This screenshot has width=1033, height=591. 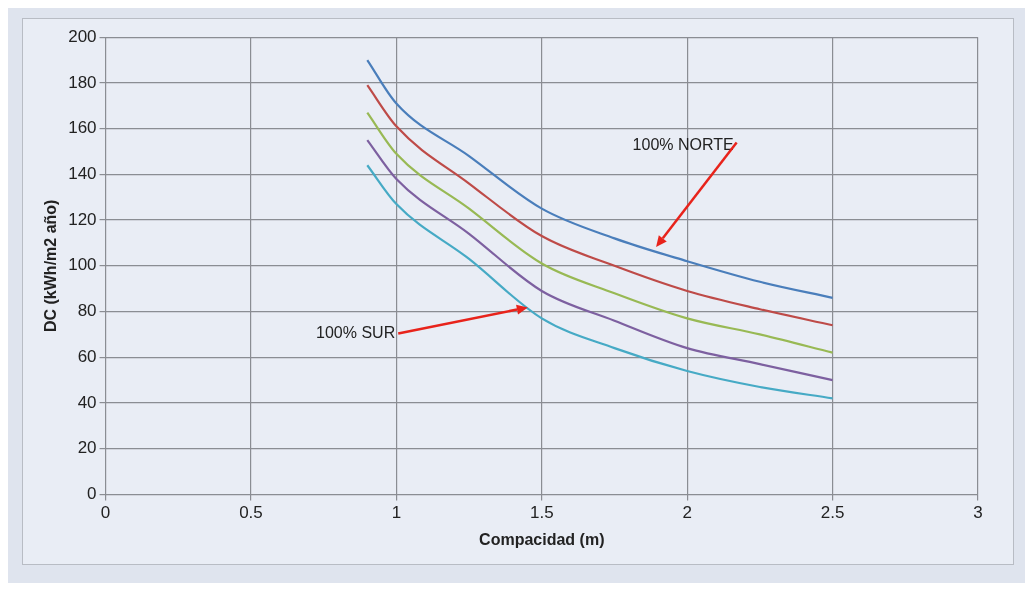 I want to click on y-tick-label: 0, so click(x=92, y=494).